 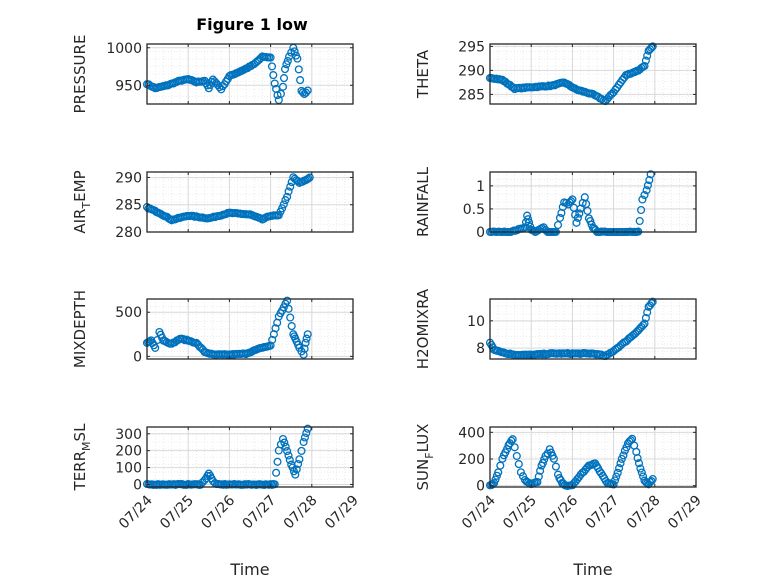 I want to click on y-tick-label: 280, so click(x=128, y=233).